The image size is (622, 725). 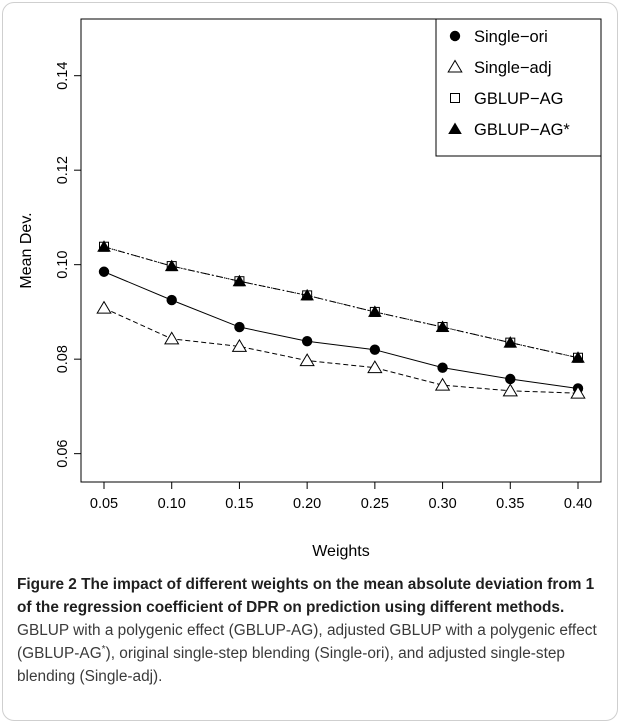 What do you see at coordinates (522, 130) in the screenshot?
I see `legend-label: GBLUP−AG*` at bounding box center [522, 130].